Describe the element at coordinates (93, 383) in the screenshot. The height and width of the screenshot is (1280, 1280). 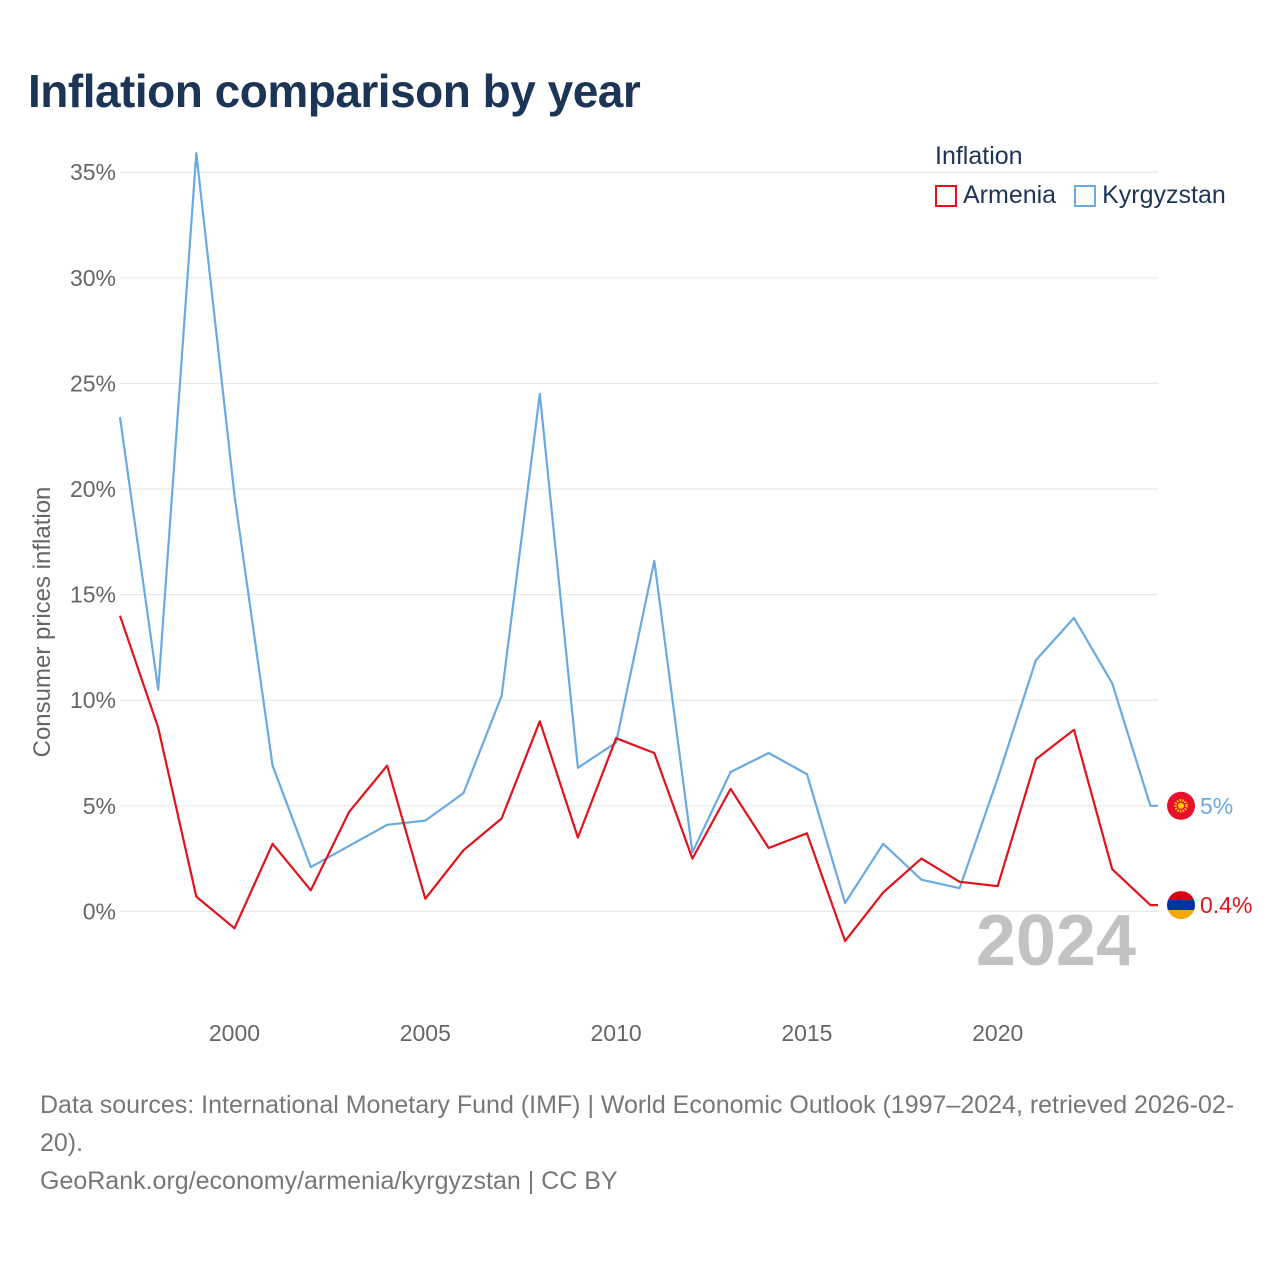
I see `y-tick-label: 25%` at that location.